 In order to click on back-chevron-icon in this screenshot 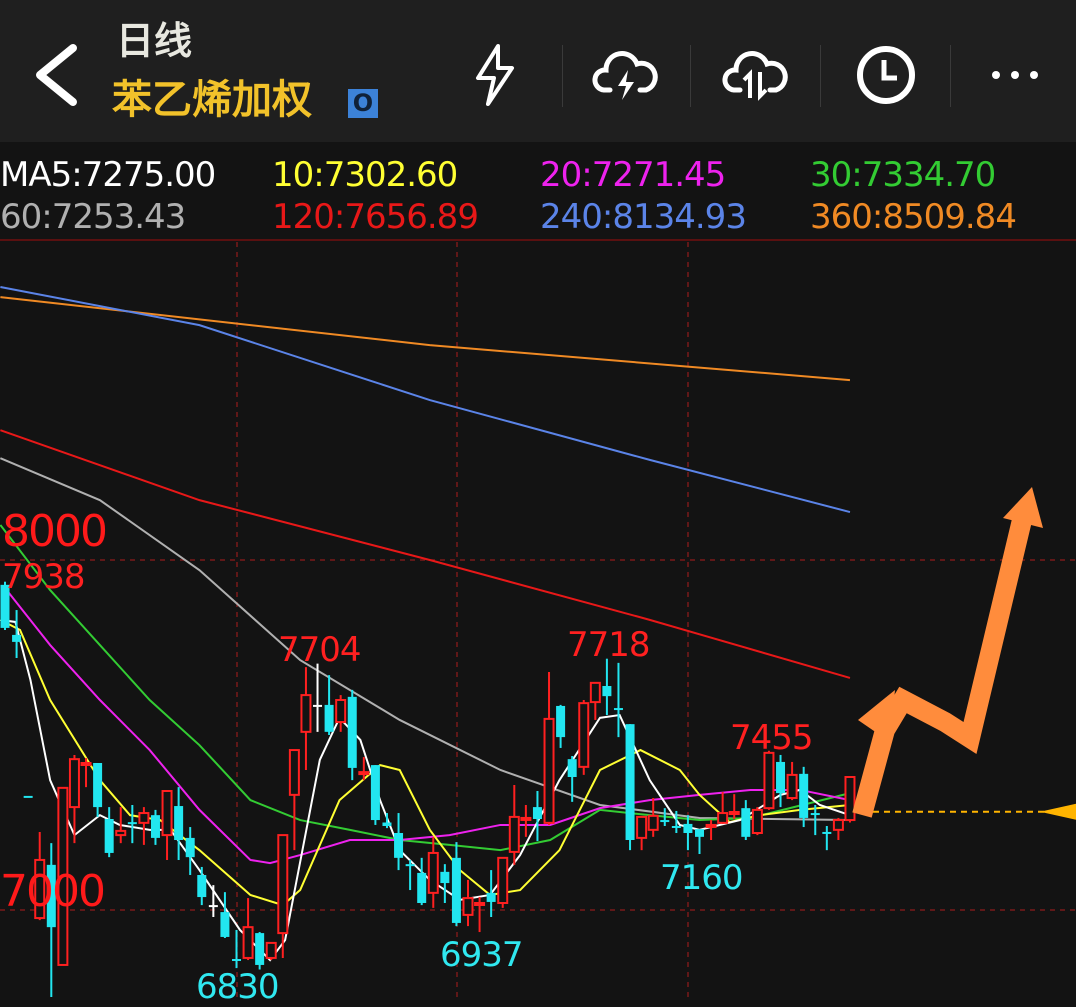, I will do `click(58, 75)`.